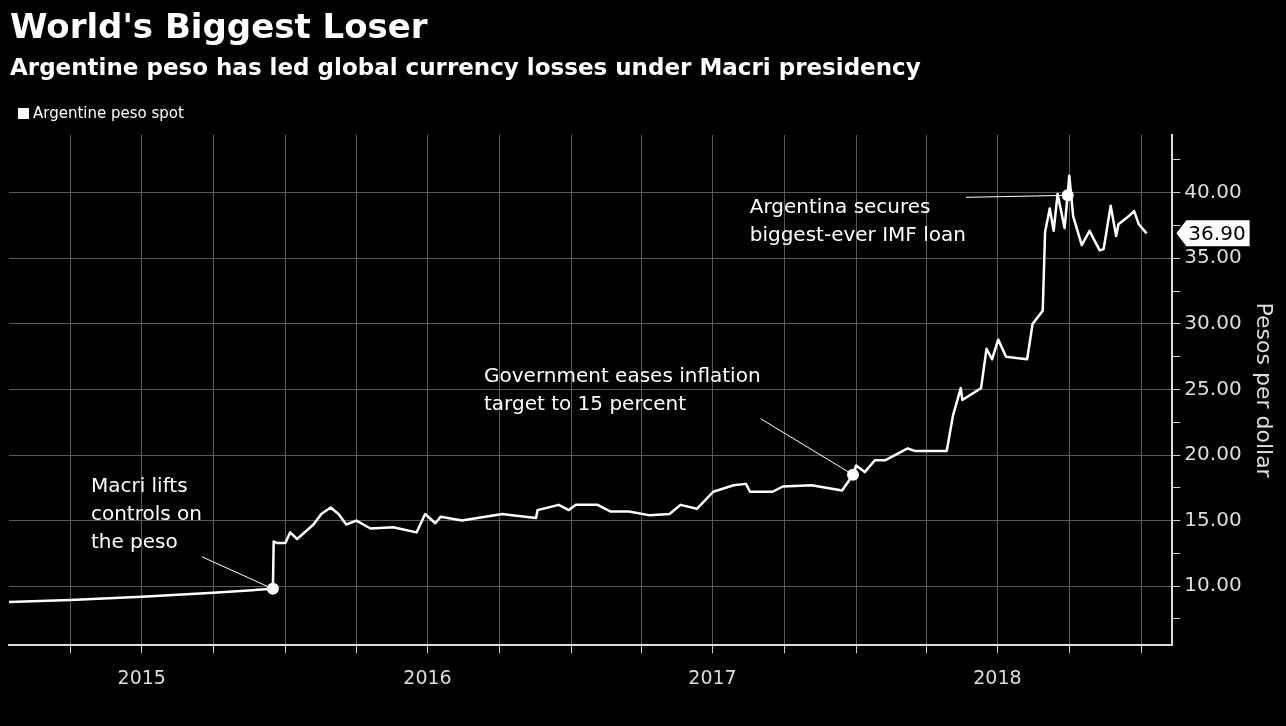  Describe the element at coordinates (141, 676) in the screenshot. I see `x-tick-label: 2015` at that location.